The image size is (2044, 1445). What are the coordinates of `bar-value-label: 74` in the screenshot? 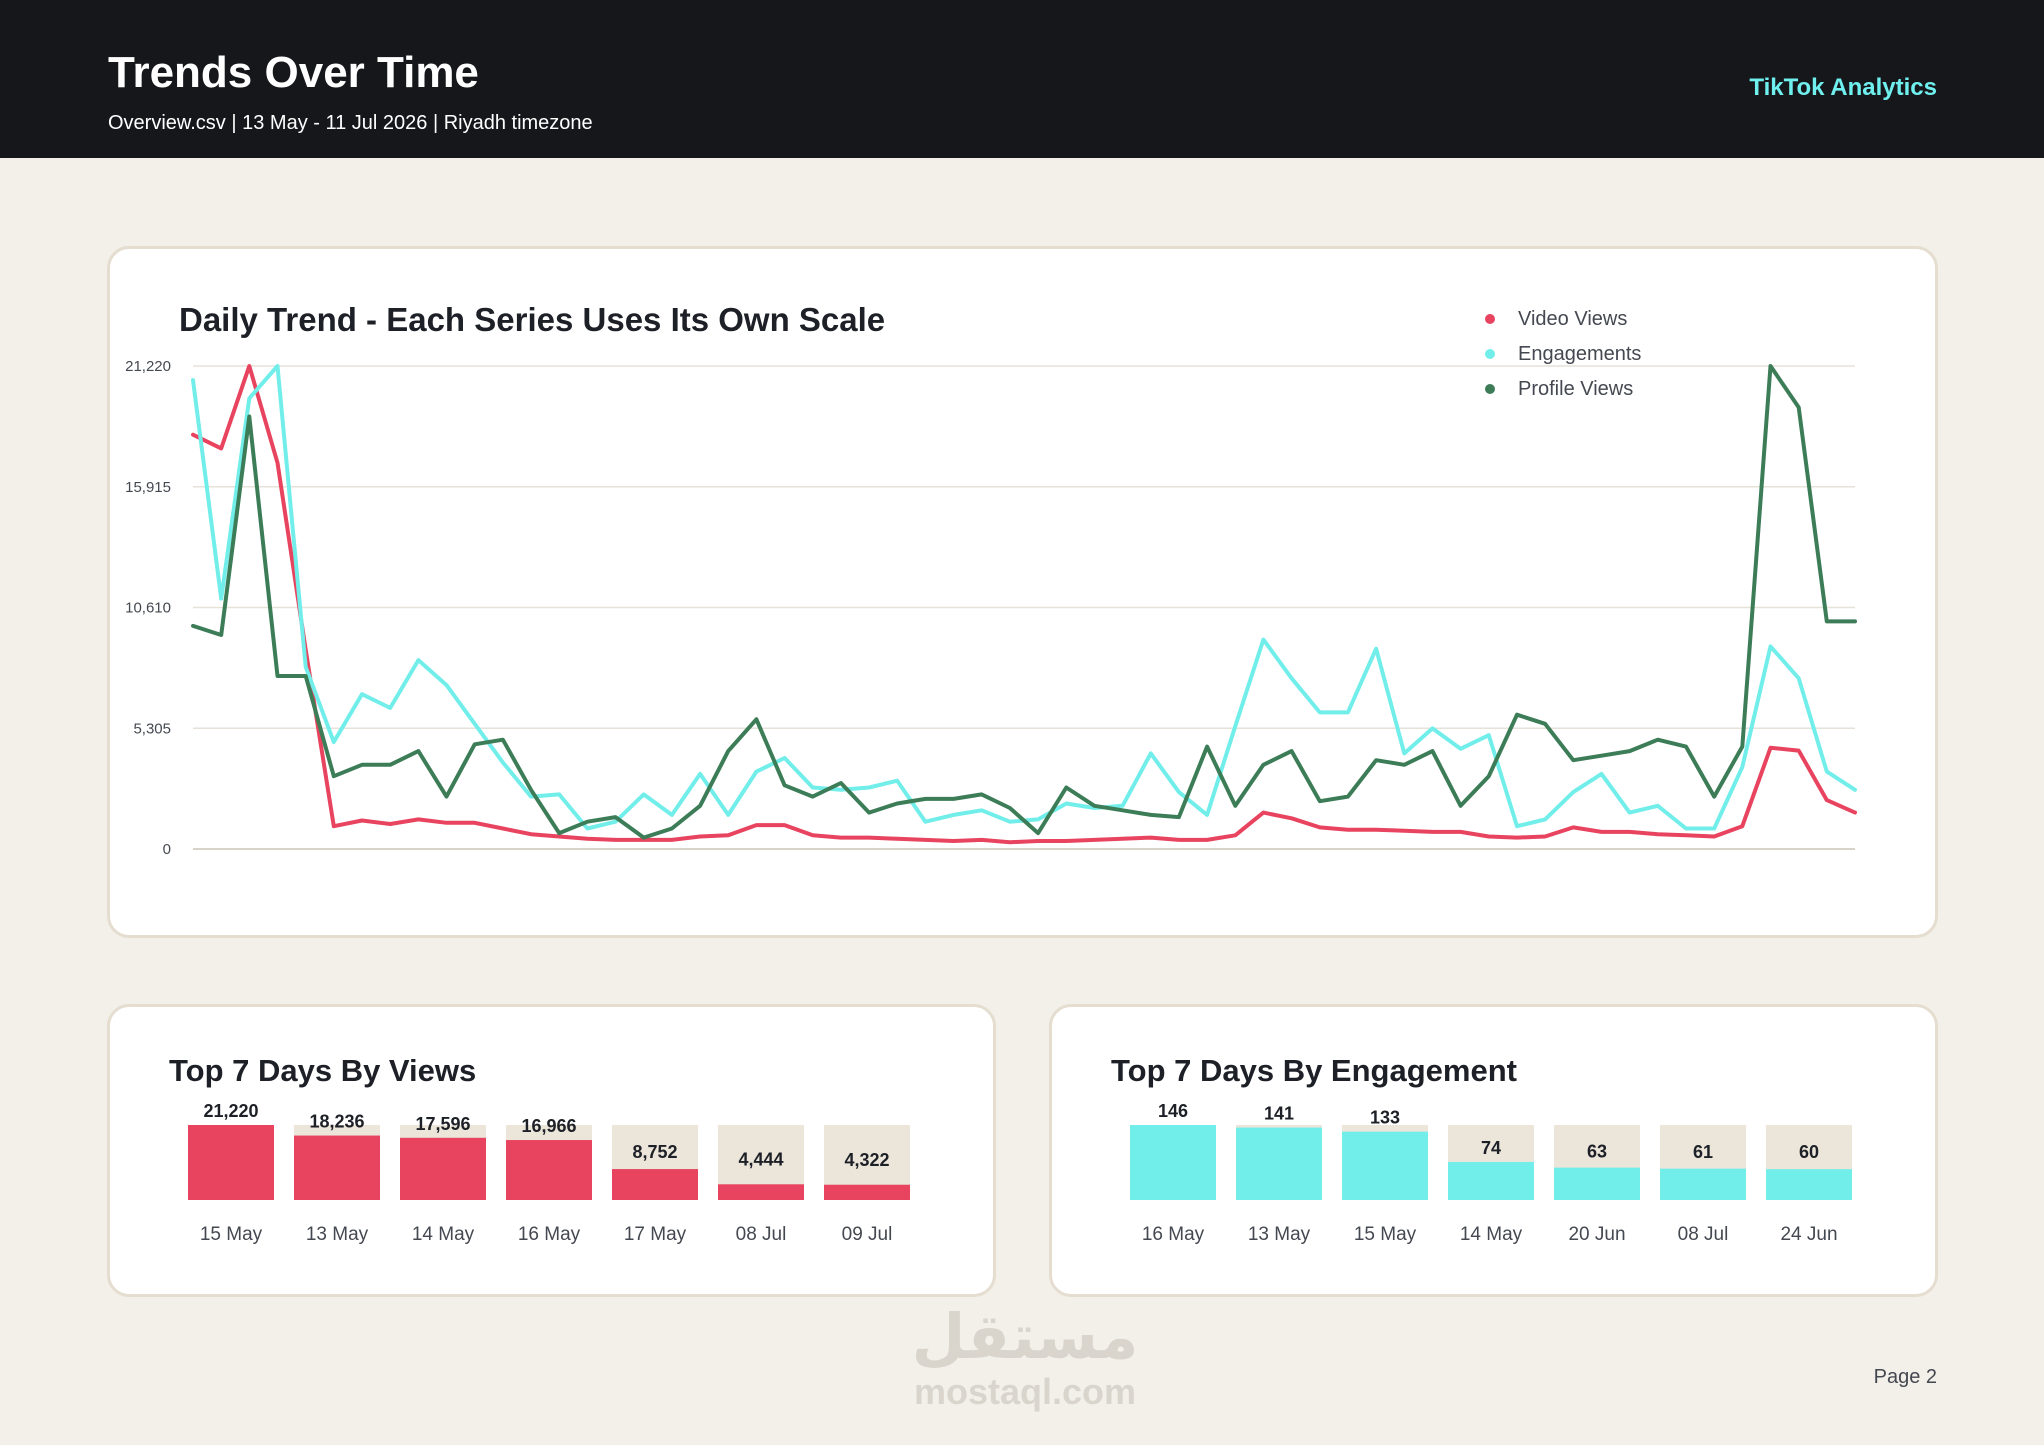 It's located at (1491, 1148).